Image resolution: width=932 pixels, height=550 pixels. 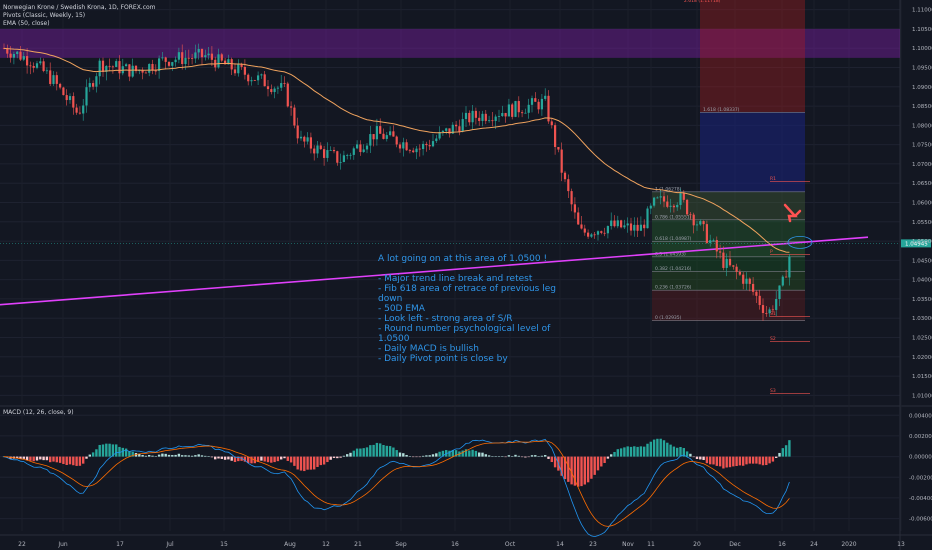 I want to click on time-tick-label: 24, so click(x=814, y=544).